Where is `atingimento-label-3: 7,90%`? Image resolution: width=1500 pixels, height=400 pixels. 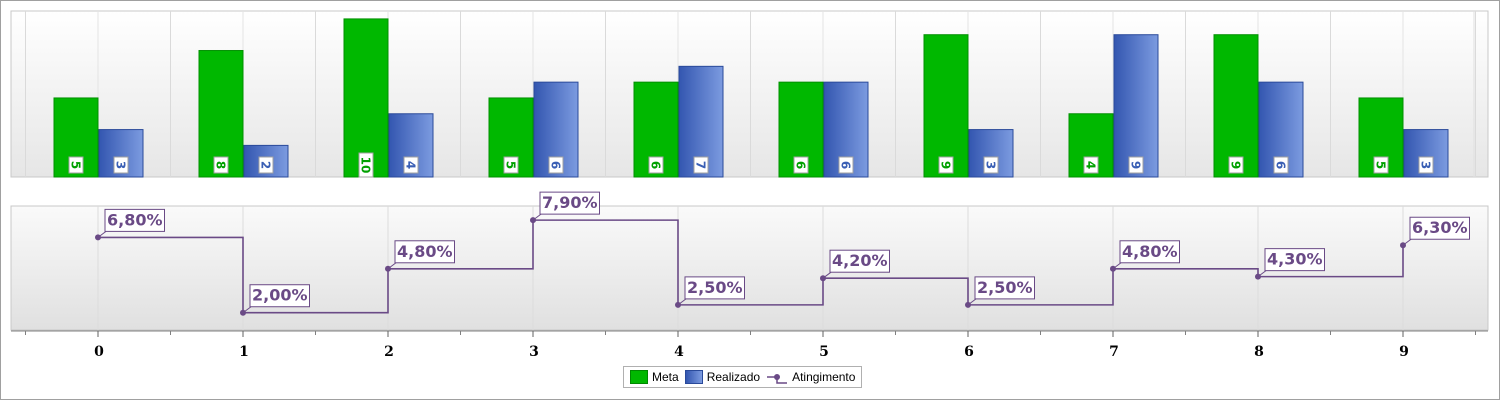 atingimento-label-3: 7,90% is located at coordinates (566, 206).